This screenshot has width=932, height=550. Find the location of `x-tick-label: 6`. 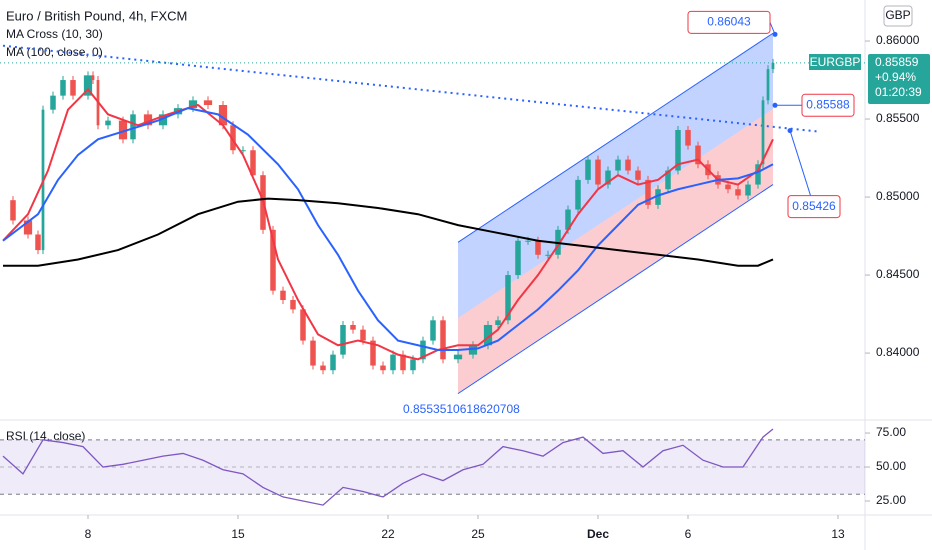

x-tick-label: 6 is located at coordinates (688, 534).